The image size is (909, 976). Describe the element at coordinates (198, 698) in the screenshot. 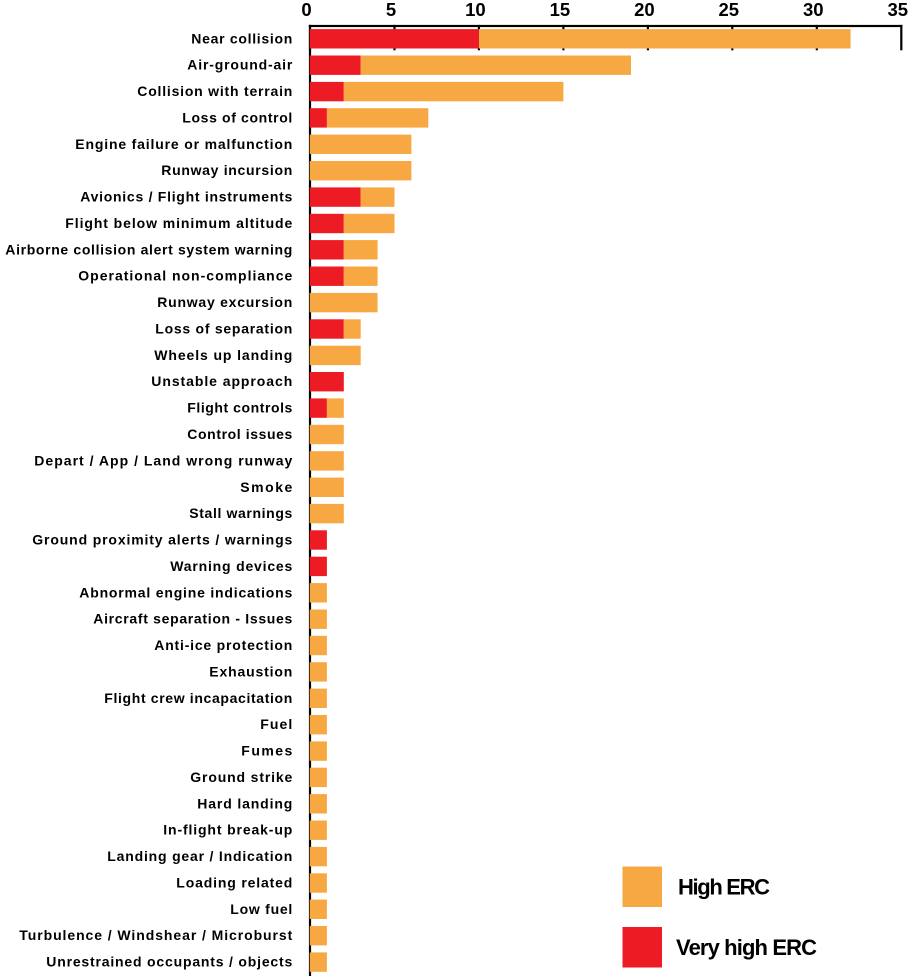

I see `svg-text: Flight crew incapacitation` at that location.